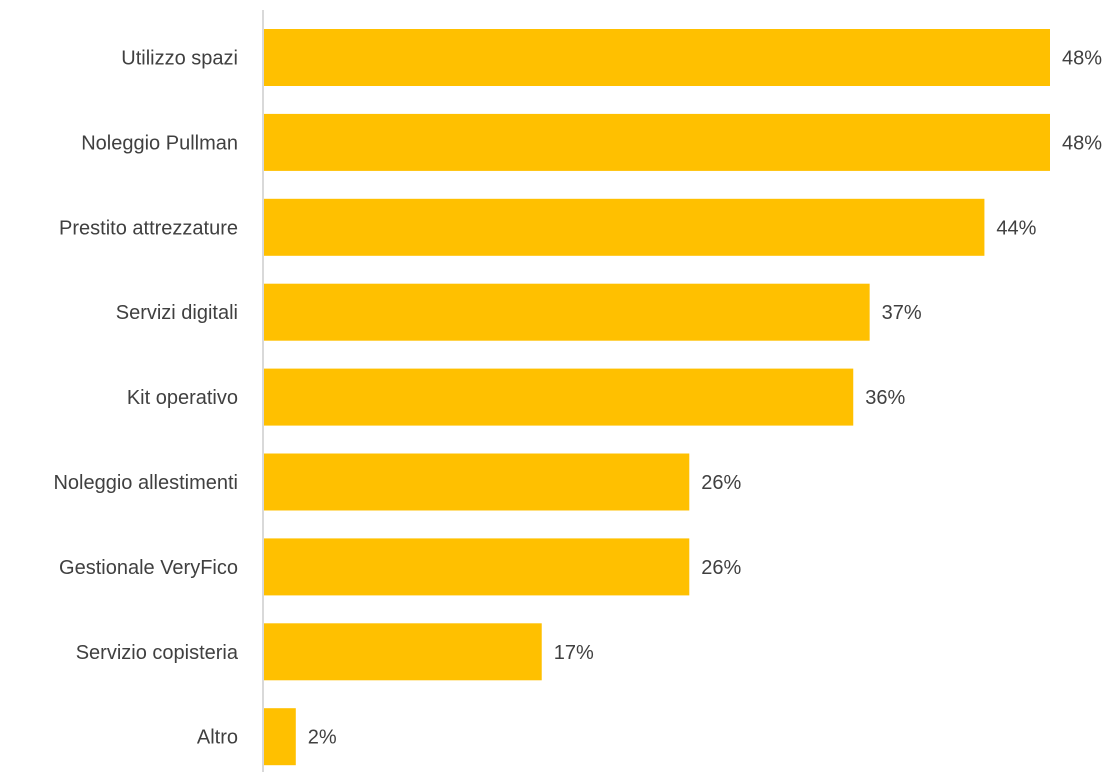  I want to click on category-label: Noleggio allestimenti, so click(145, 483).